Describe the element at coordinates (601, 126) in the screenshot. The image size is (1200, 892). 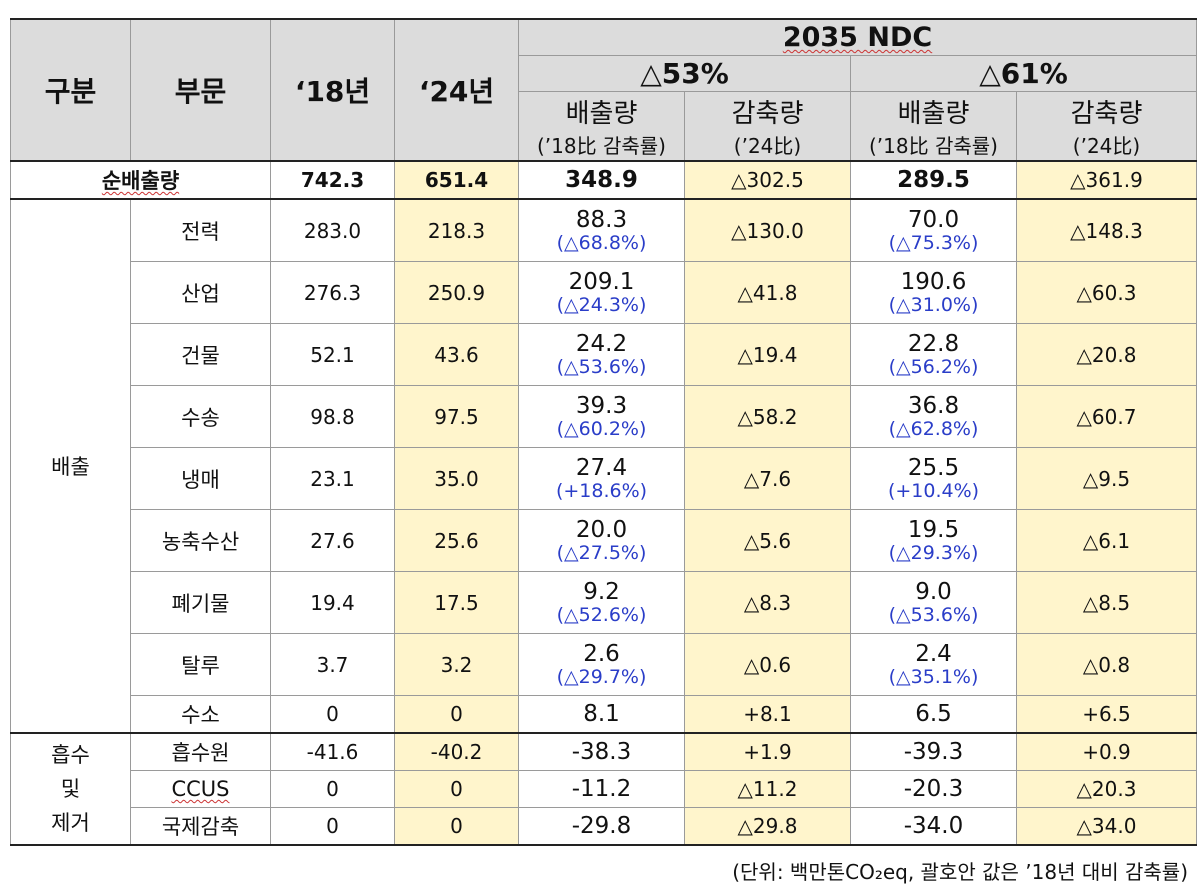
I see `header-emission-53: 배출량 (’18比 감축률)` at that location.